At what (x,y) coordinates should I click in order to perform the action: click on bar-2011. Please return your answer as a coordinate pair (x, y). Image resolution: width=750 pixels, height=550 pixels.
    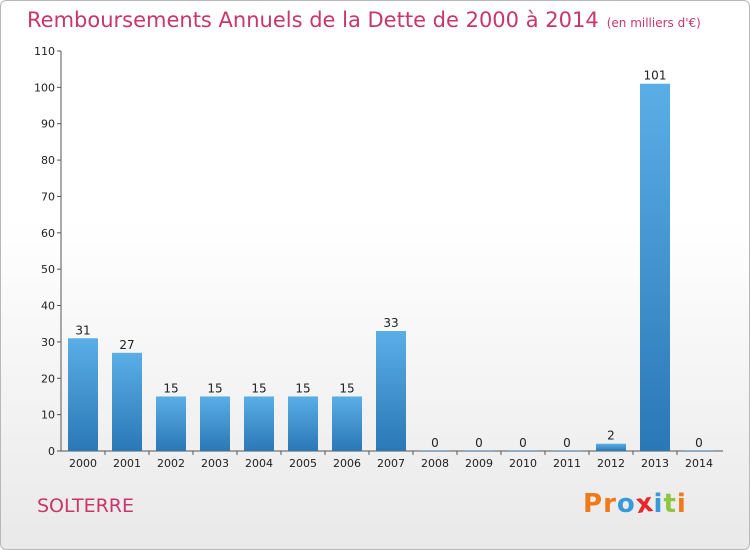
    Looking at the image, I should click on (567, 450).